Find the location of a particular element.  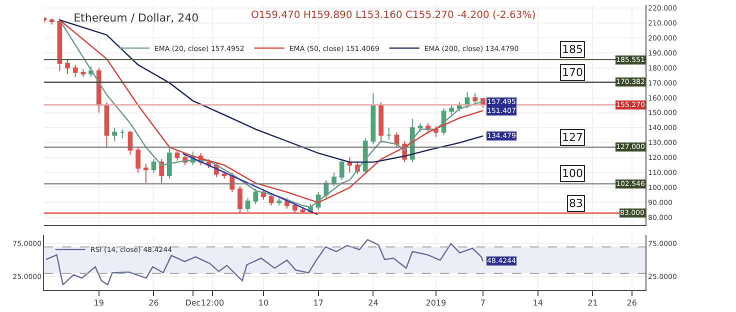

annotation: 127 is located at coordinates (572, 137).